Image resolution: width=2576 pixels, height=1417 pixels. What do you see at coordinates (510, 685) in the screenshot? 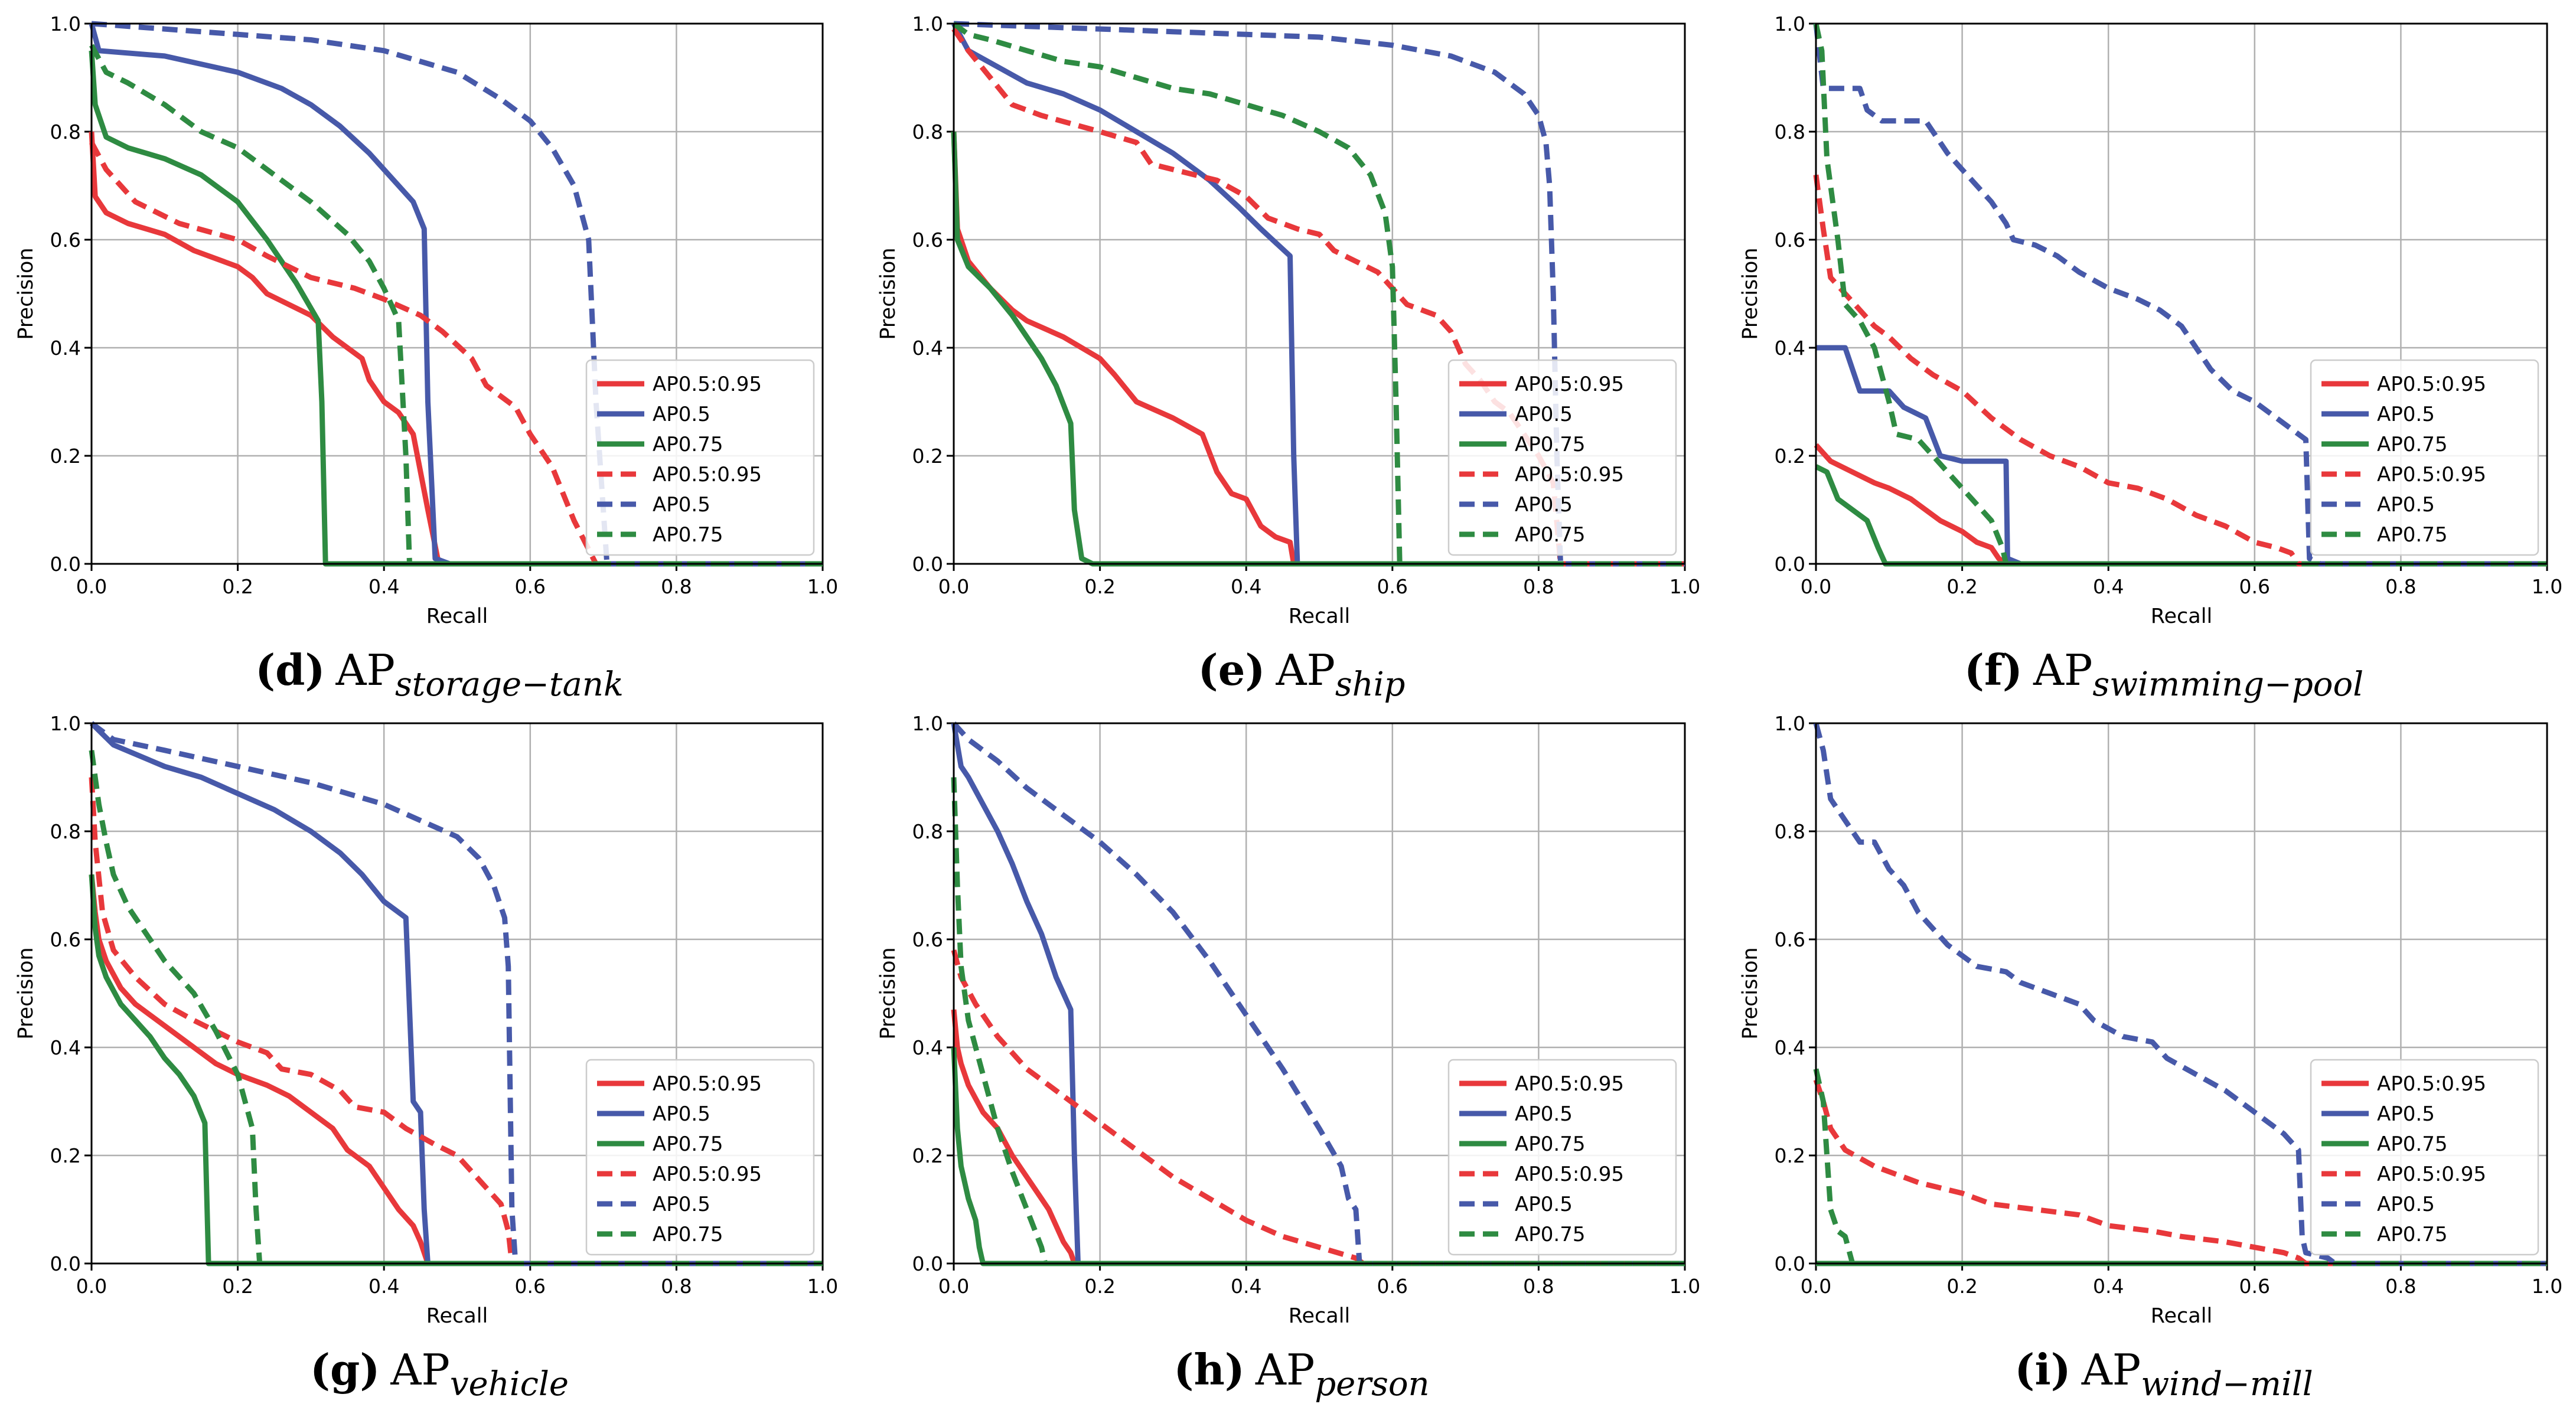
I see `caption-subscript: storage−tank` at bounding box center [510, 685].